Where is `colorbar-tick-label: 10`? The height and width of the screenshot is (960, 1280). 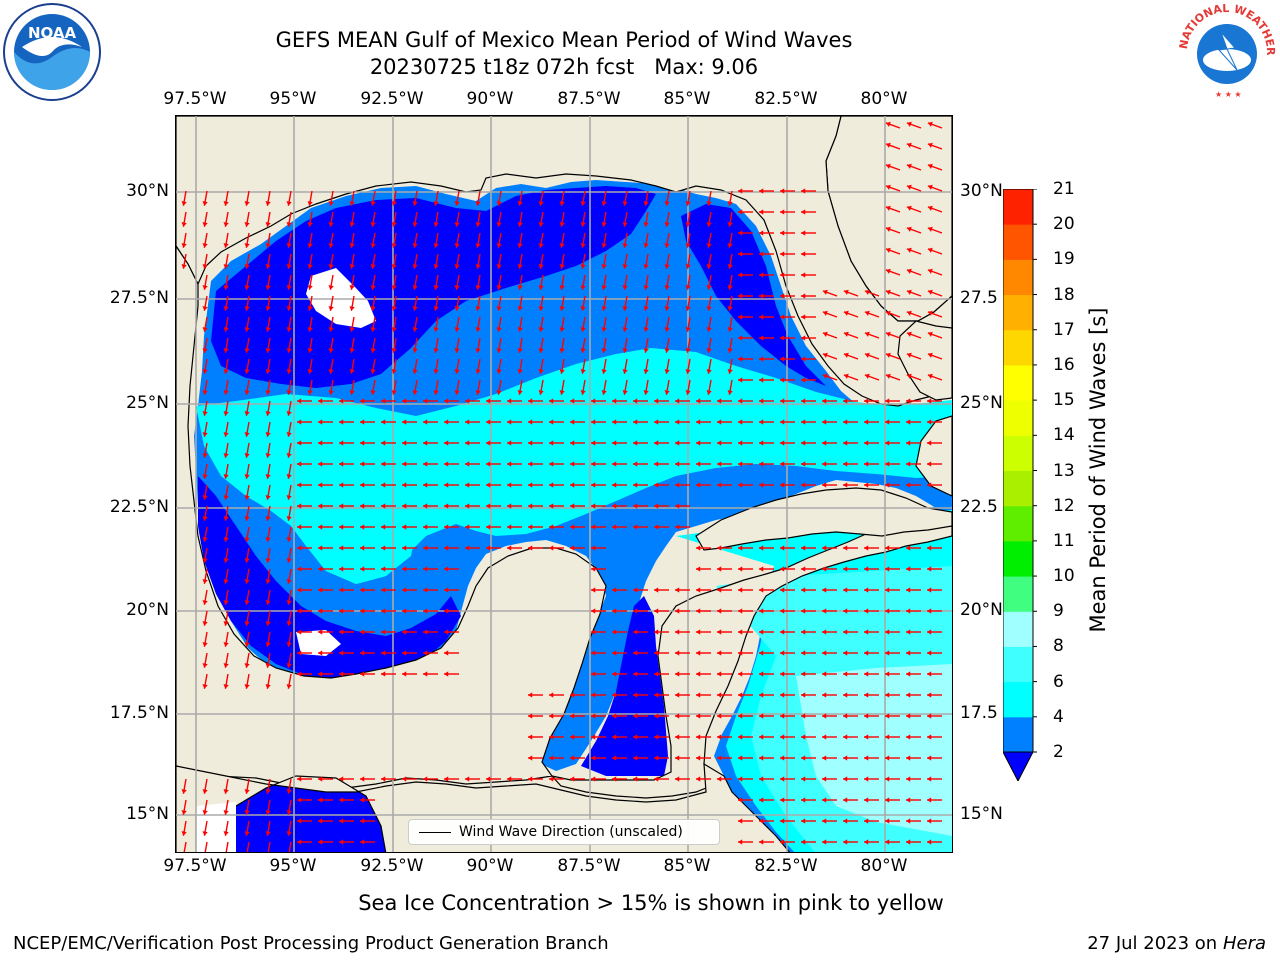
colorbar-tick-label: 10 is located at coordinates (1064, 576).